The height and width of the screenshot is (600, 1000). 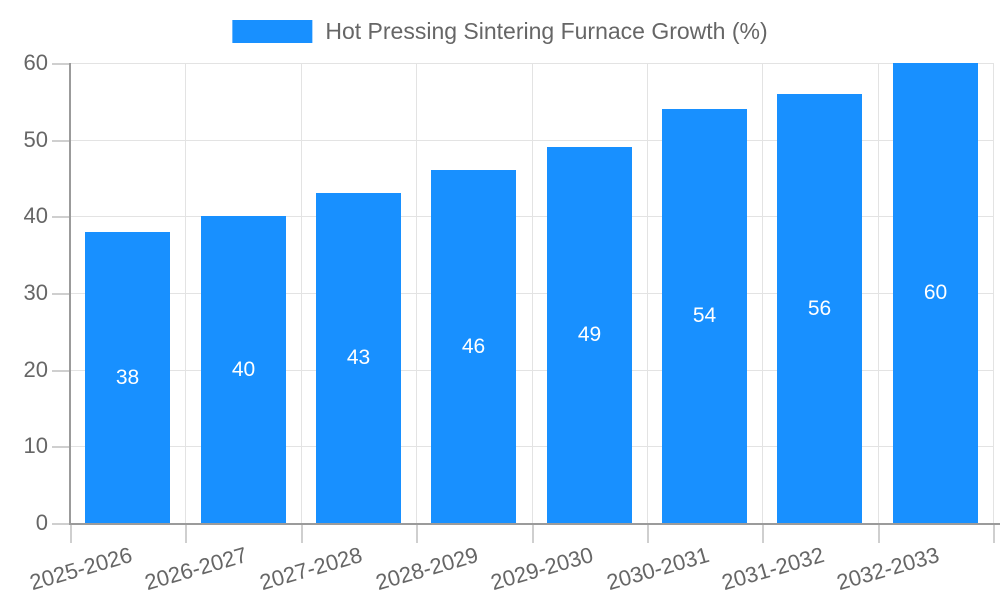 I want to click on bar-value-label: 38, so click(x=127, y=377).